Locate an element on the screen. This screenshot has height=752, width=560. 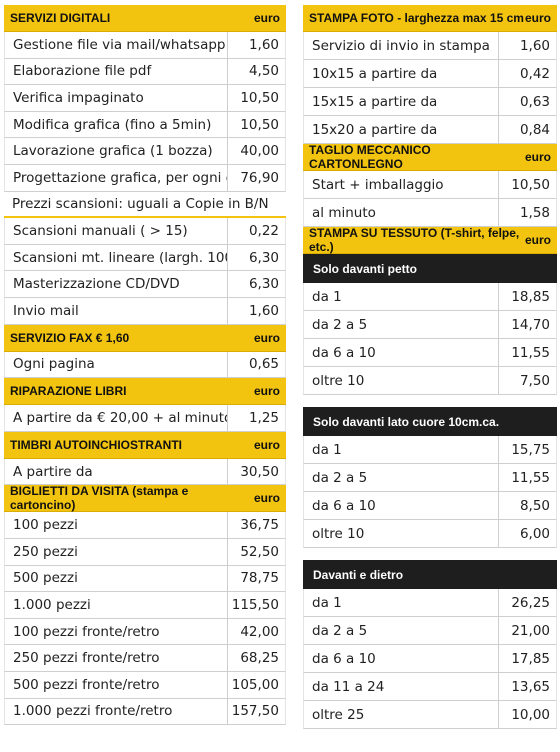
price-row: 100 pezzi 36,75 is located at coordinates (145, 525).